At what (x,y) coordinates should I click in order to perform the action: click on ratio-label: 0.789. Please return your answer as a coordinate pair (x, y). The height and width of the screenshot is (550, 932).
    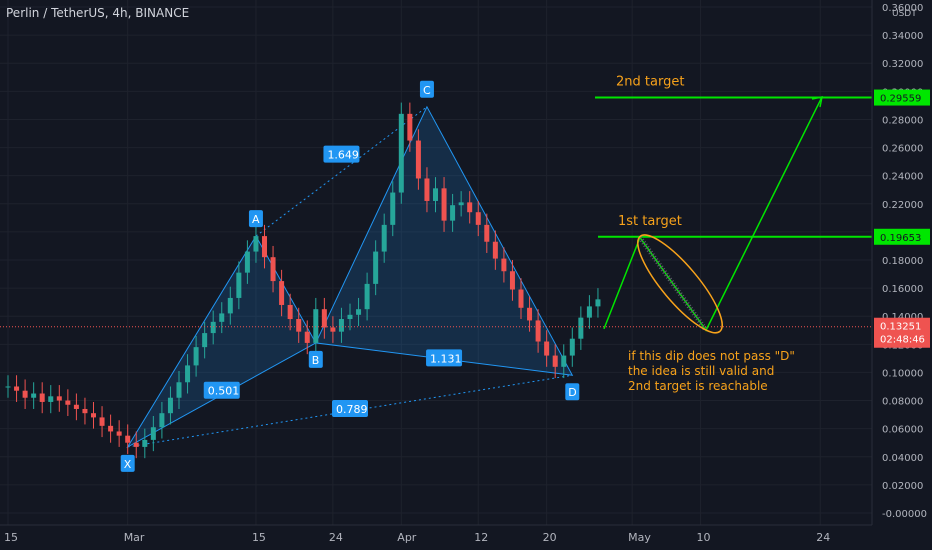
    Looking at the image, I should click on (352, 409).